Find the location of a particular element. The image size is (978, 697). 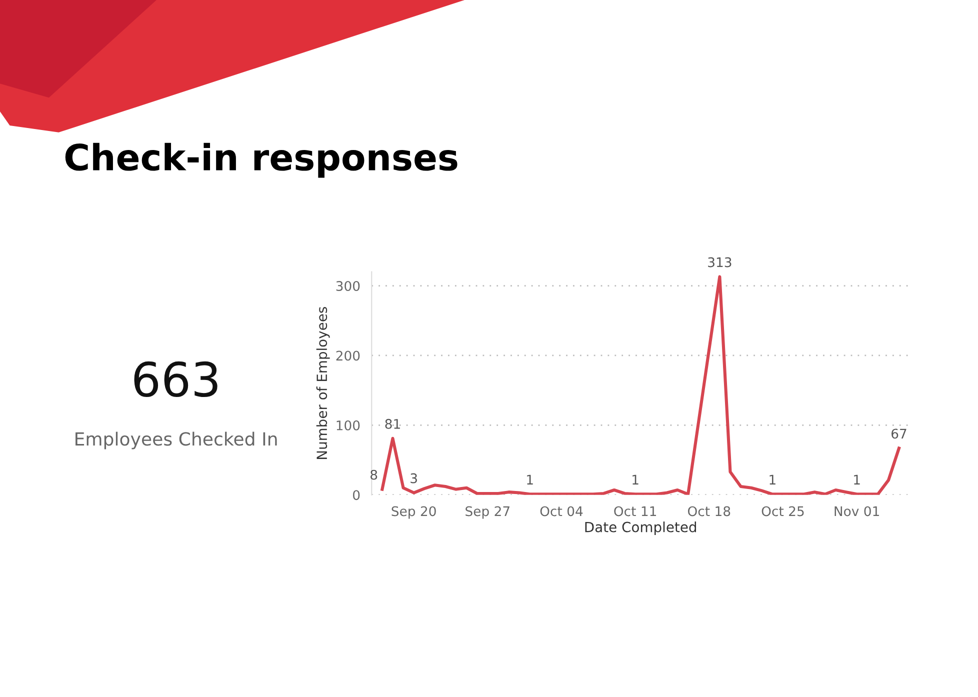

data-label: 81 is located at coordinates (392, 423).